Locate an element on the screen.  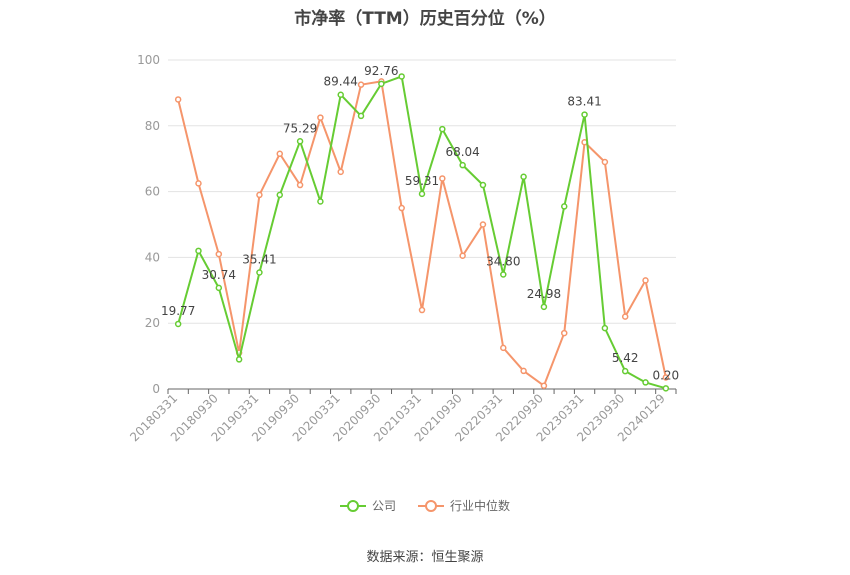
data-label: 35.41 is located at coordinates (259, 260).